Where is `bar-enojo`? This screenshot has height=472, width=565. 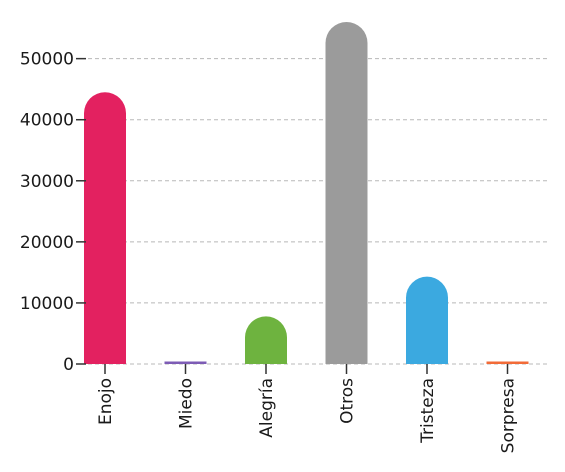 bar-enojo is located at coordinates (105, 228).